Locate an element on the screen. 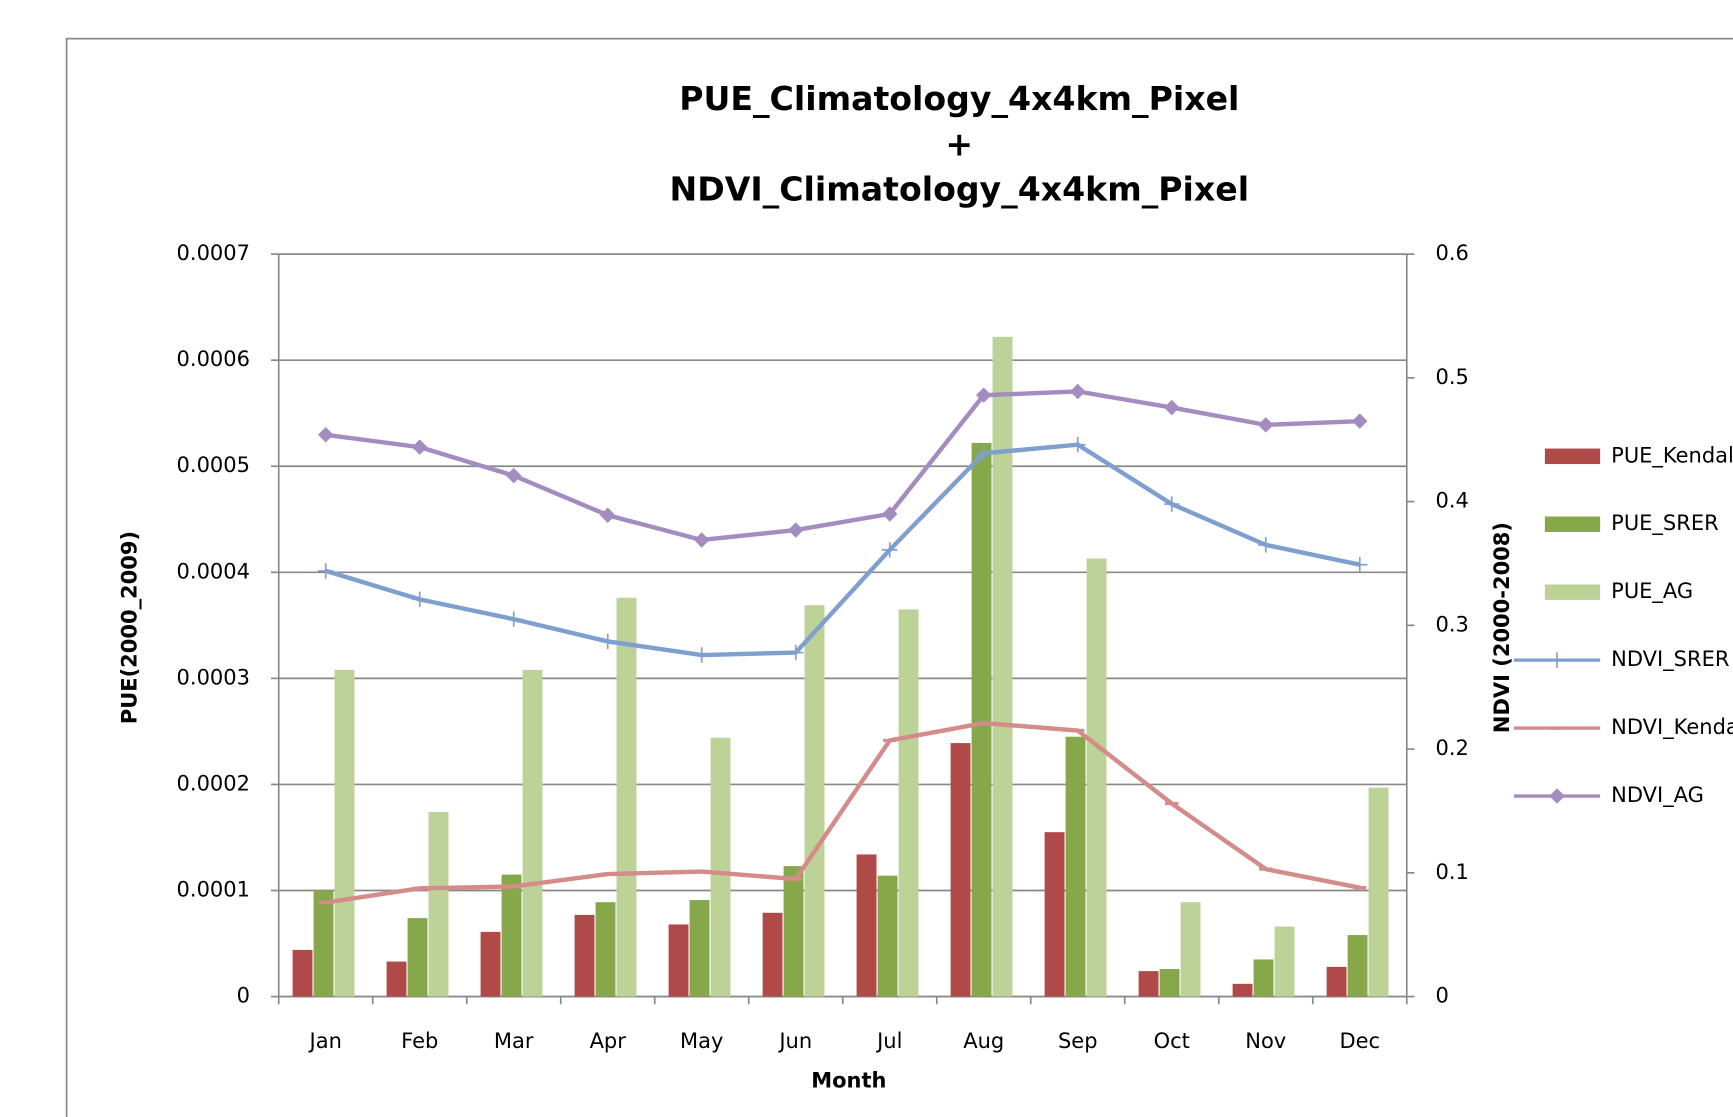  x-tick-label: Sep is located at coordinates (1078, 1041).